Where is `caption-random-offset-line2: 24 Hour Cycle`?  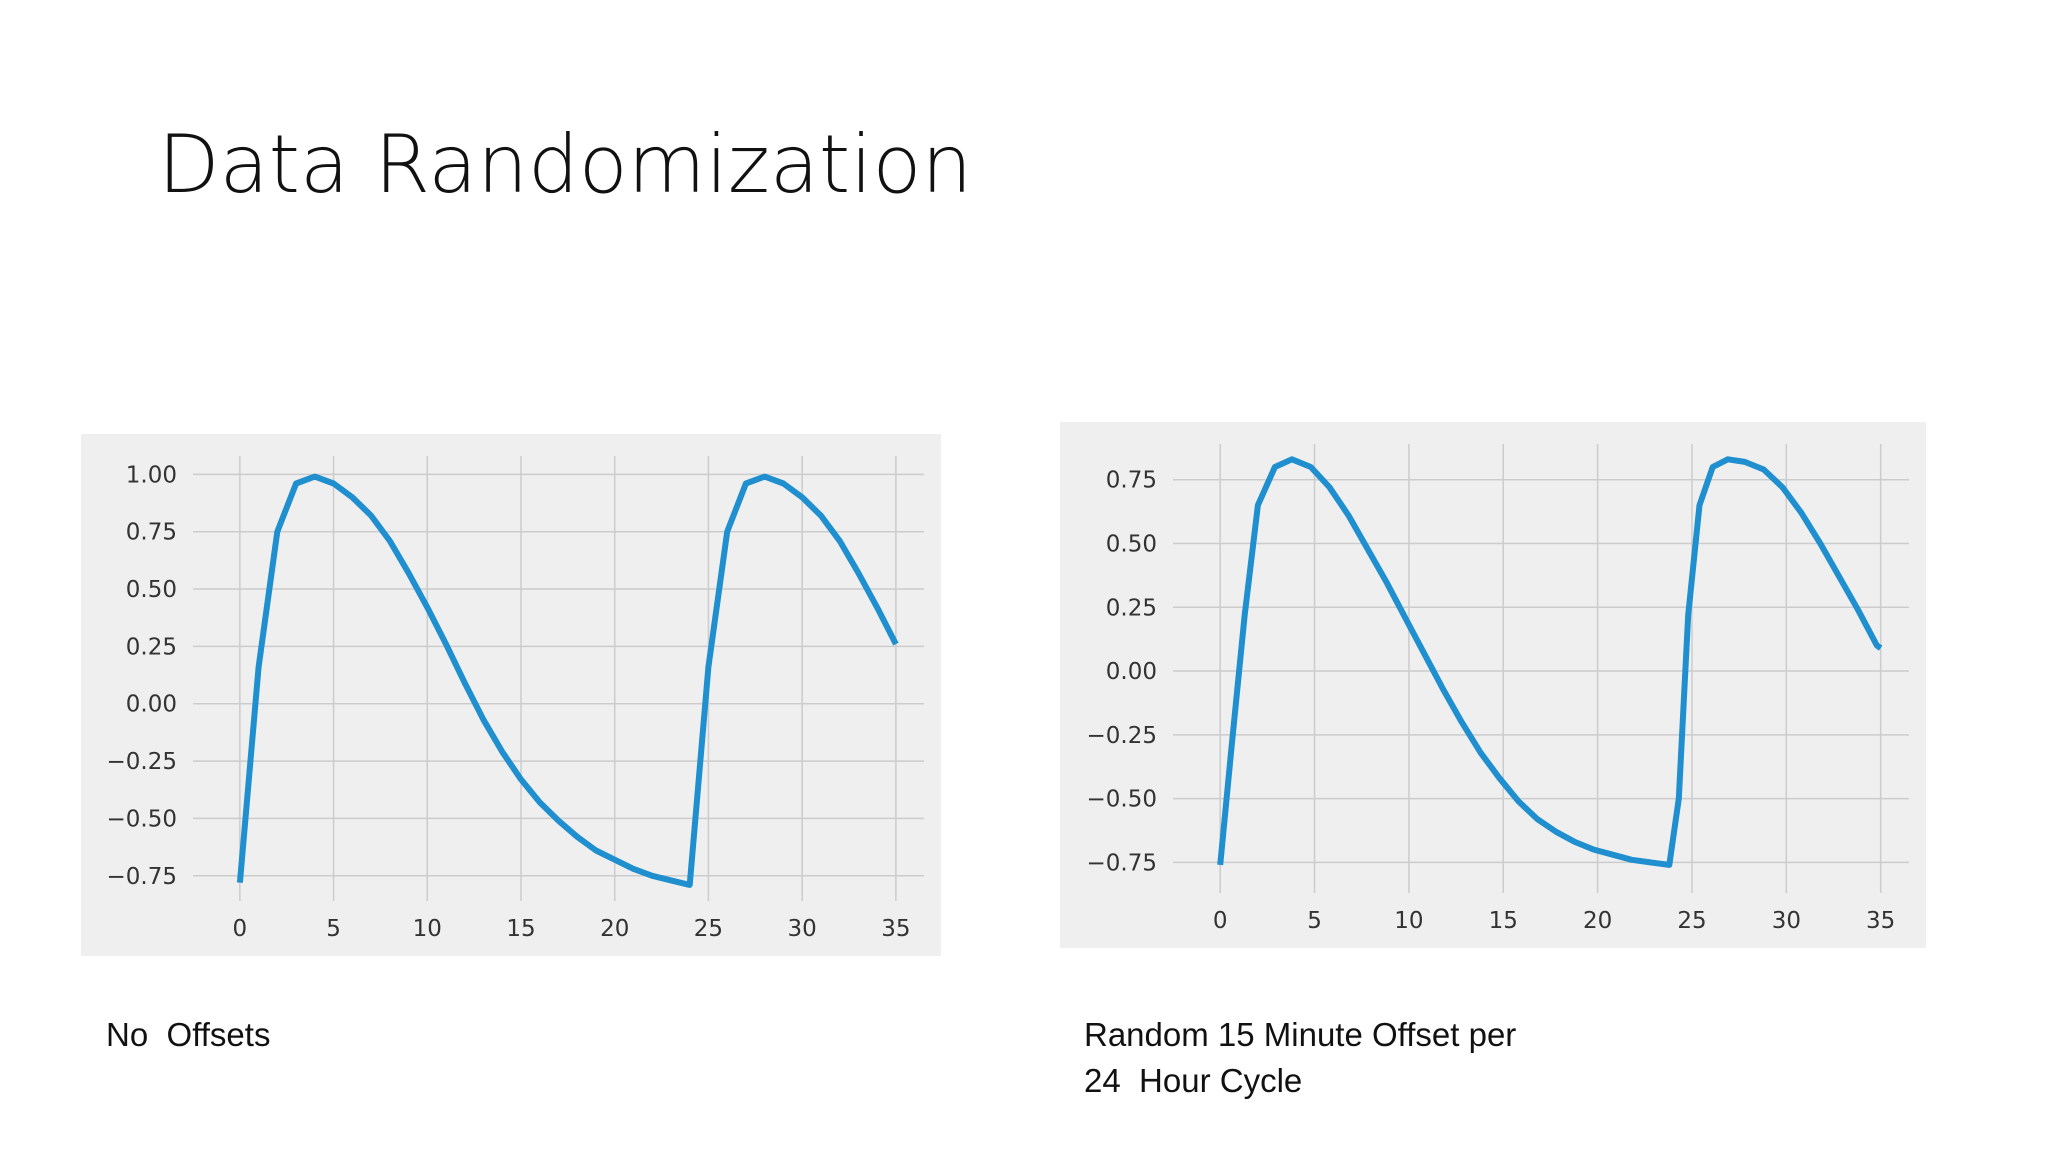
caption-random-offset-line2: 24 Hour Cycle is located at coordinates (1193, 1080).